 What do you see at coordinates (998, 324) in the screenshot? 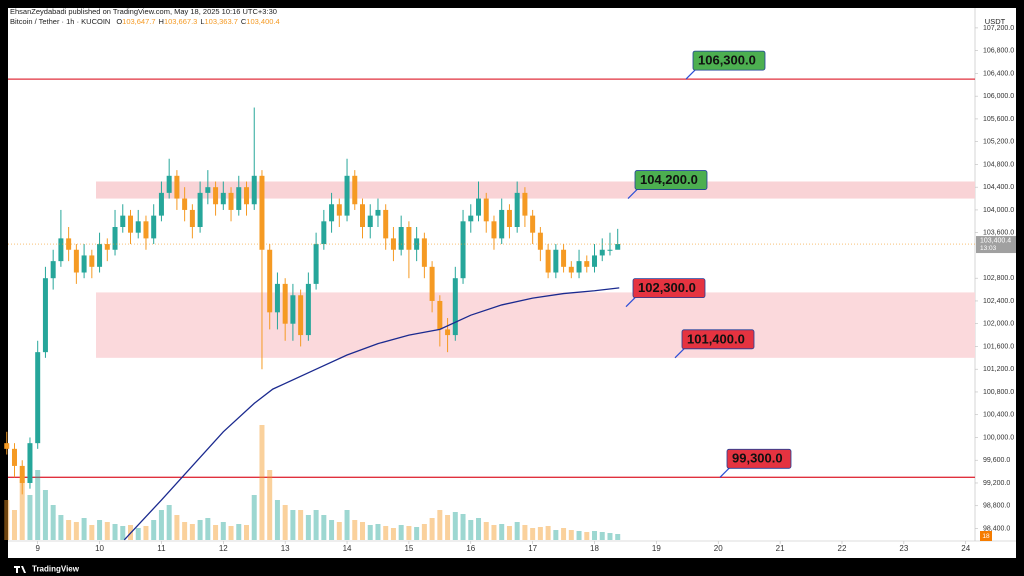
I see `y-tick-label: 102,000.0` at bounding box center [998, 324].